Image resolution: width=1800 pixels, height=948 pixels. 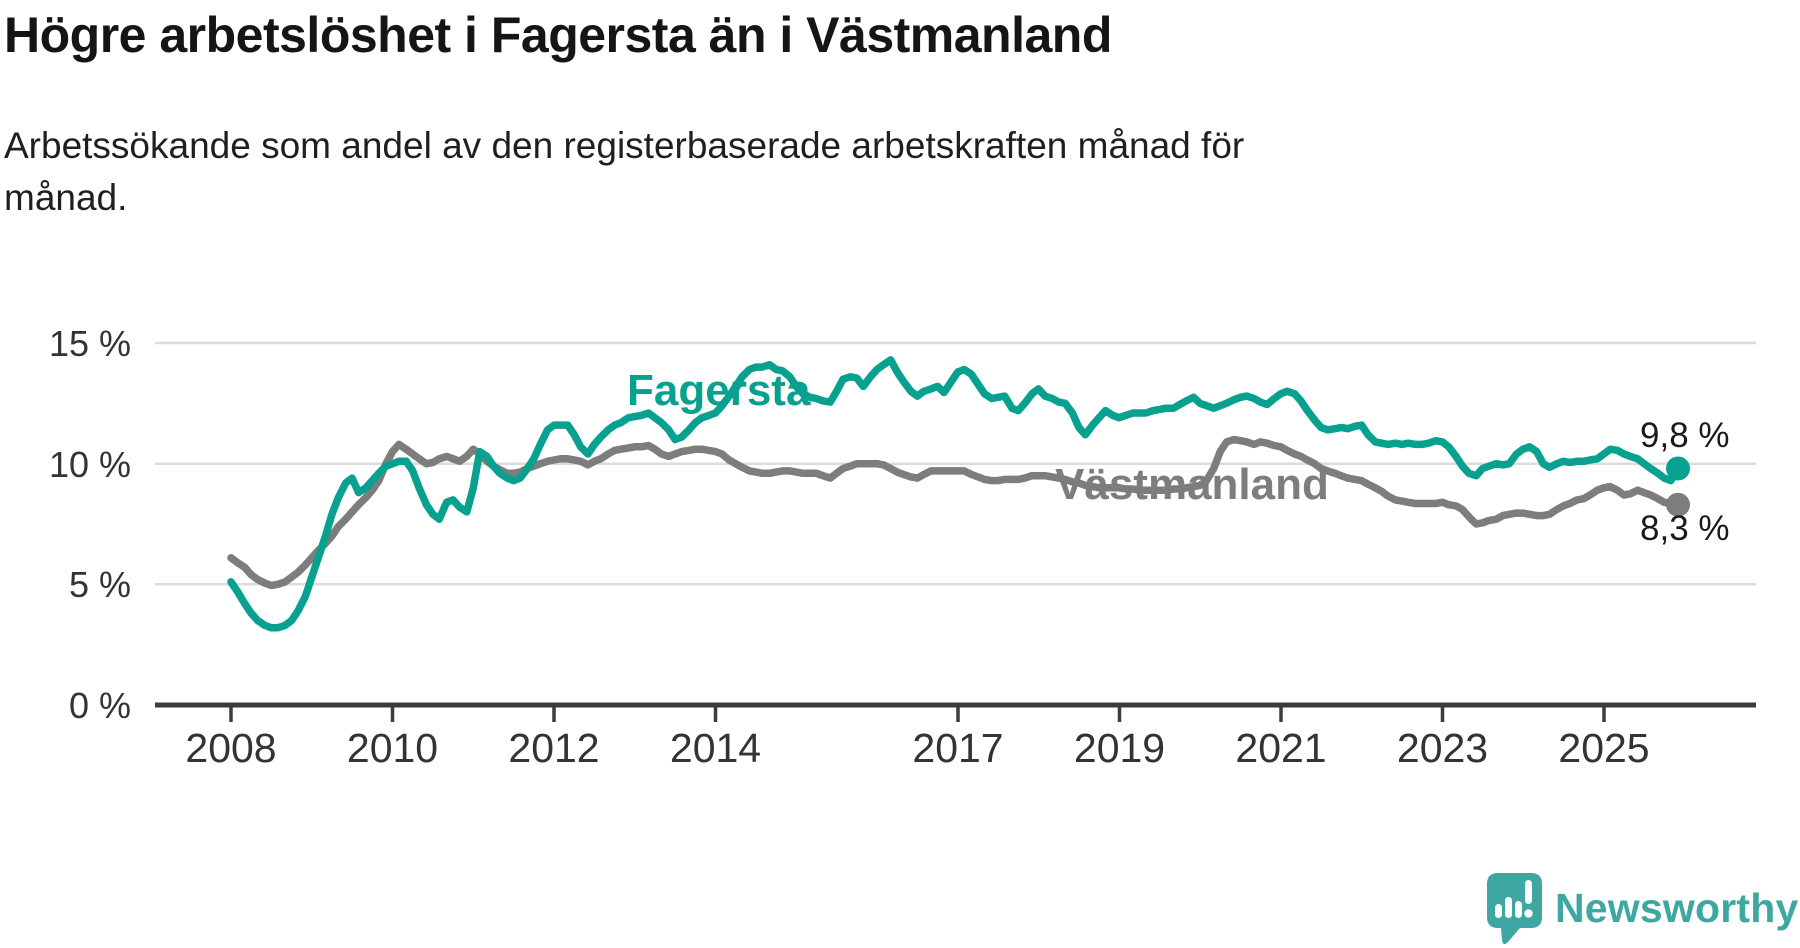 I want to click on end-dot-västmanland, so click(x=1678, y=504).